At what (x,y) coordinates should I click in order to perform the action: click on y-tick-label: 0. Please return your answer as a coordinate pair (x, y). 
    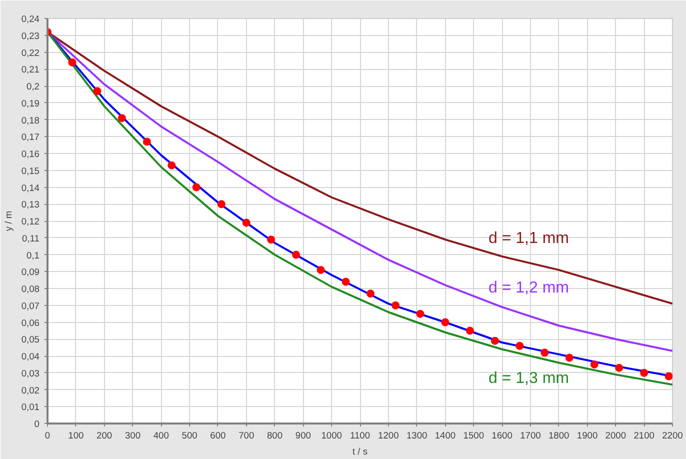
    Looking at the image, I should click on (37, 424).